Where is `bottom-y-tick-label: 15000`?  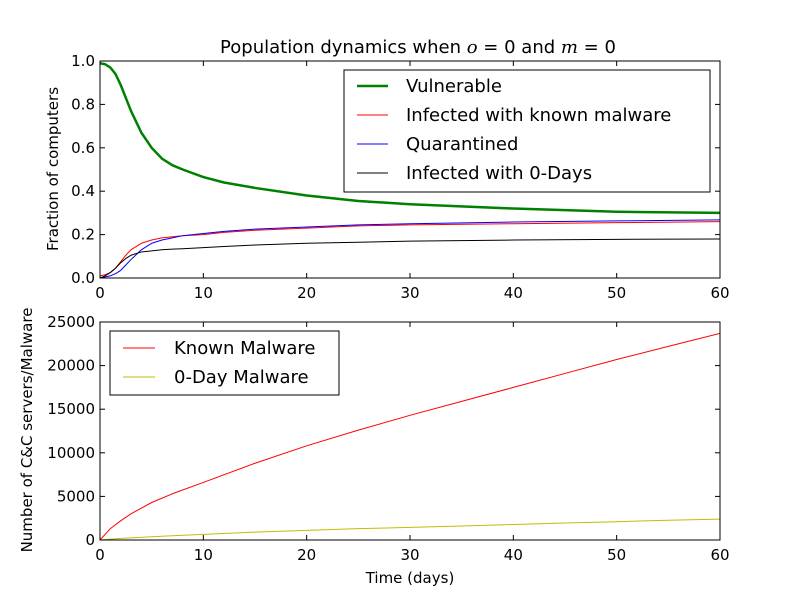 bottom-y-tick-label: 15000 is located at coordinates (71, 409).